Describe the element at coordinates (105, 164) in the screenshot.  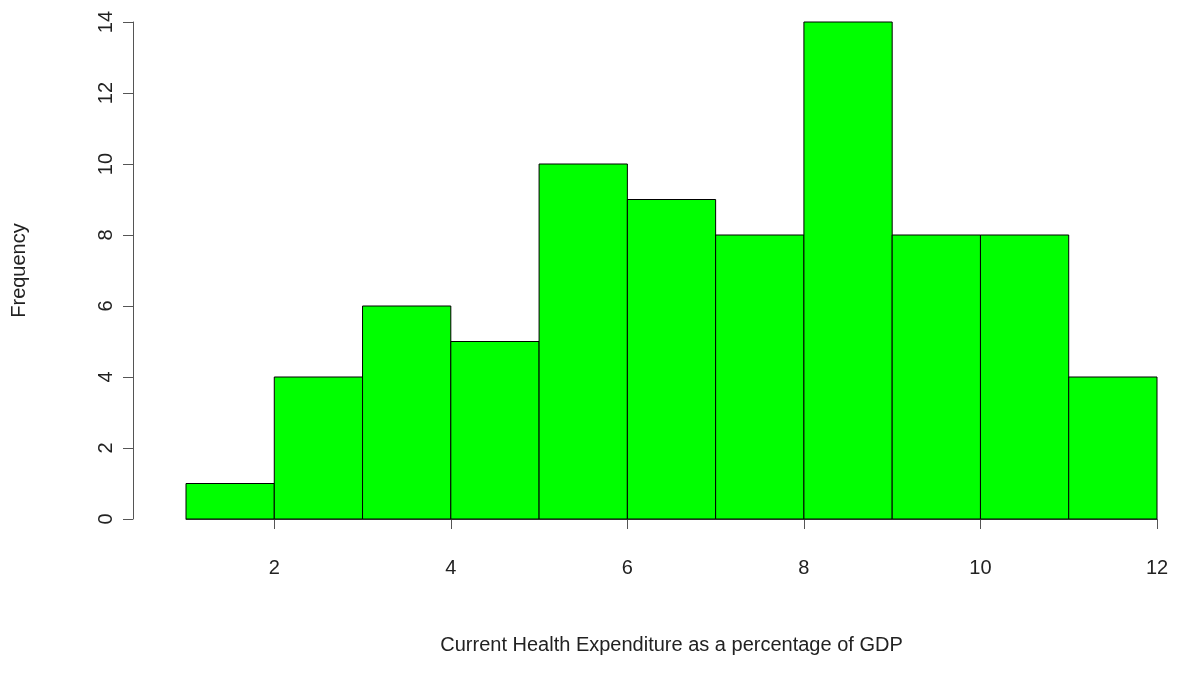
I see `y-tick-label: 10` at that location.